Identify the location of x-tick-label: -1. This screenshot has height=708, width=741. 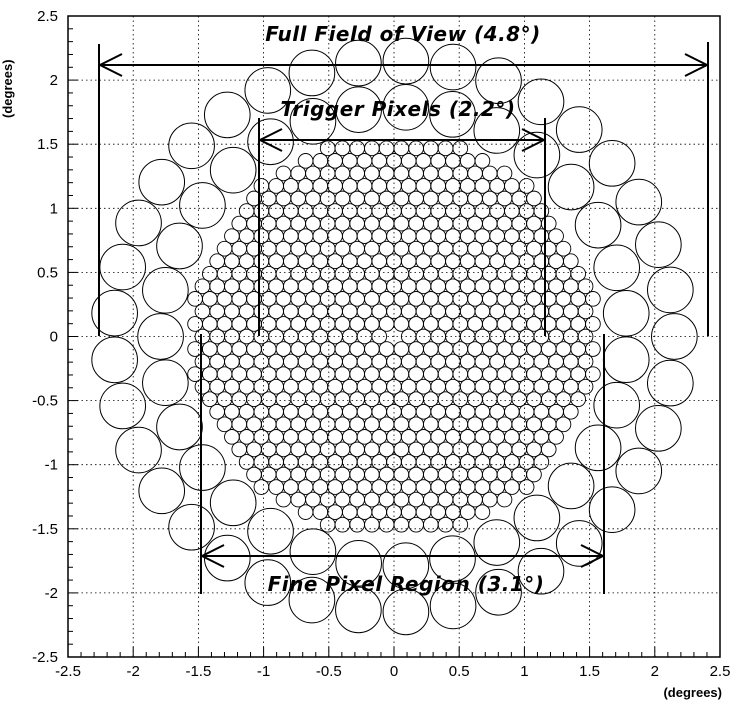
(263, 671).